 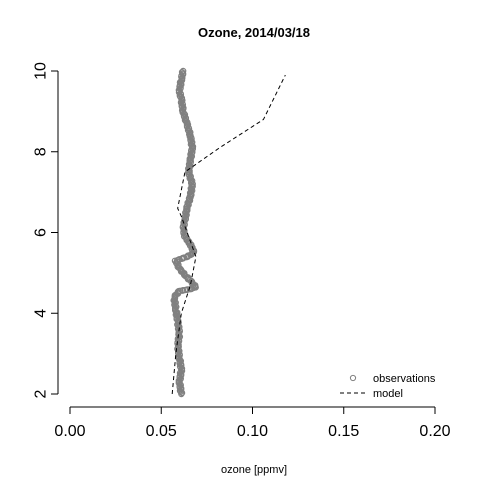 I want to click on chart-title: Ozone, 2014/03/18, so click(x=254, y=32).